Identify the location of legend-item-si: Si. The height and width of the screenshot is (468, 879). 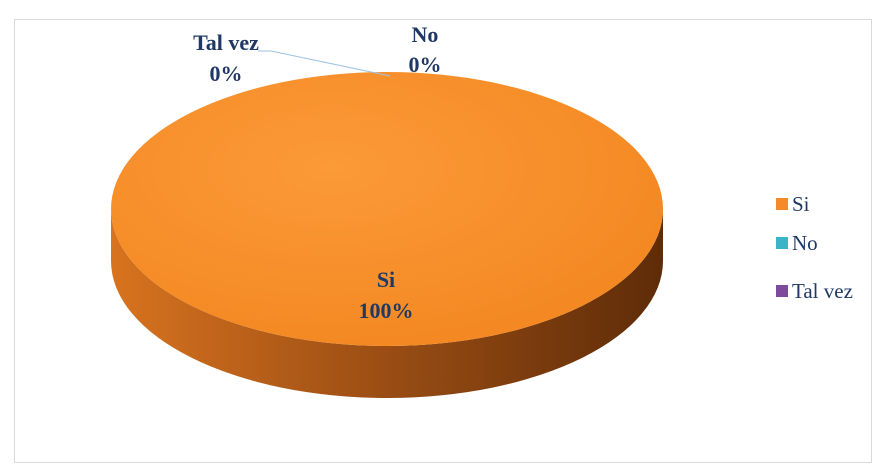
(793, 204).